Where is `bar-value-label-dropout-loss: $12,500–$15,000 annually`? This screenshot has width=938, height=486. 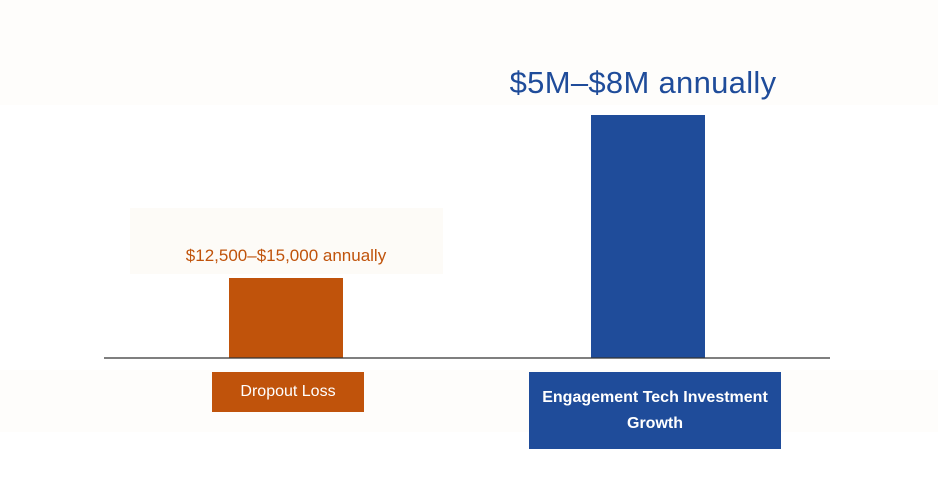
bar-value-label-dropout-loss: $12,500–$15,000 annually is located at coordinates (286, 255).